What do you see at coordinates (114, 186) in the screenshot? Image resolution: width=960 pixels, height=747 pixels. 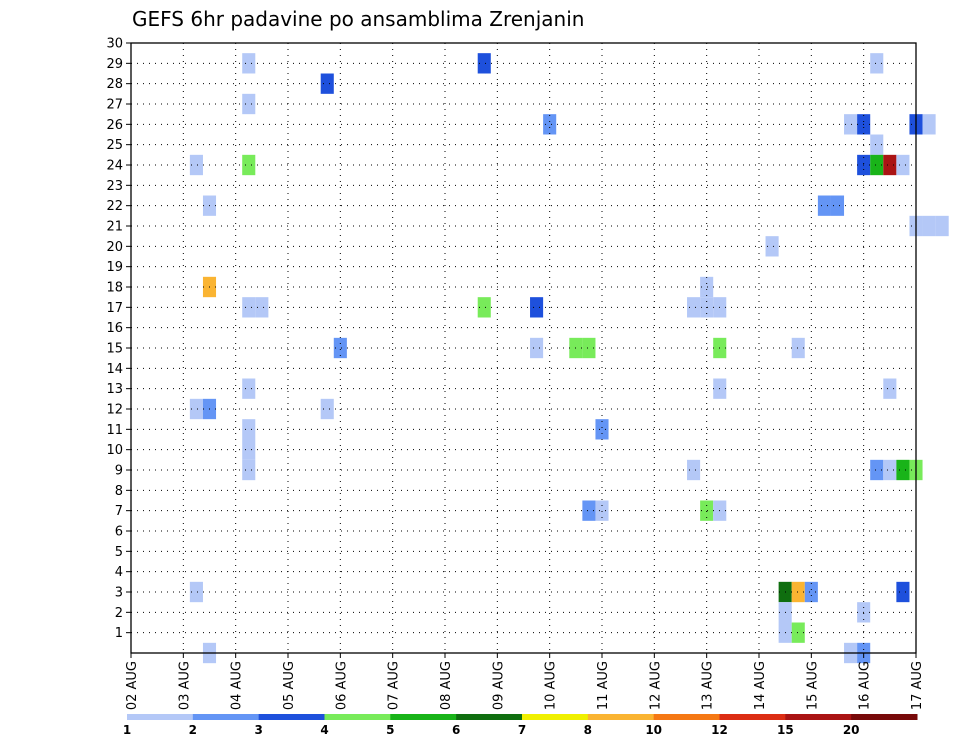 I see `y-tick-label: 23` at bounding box center [114, 186].